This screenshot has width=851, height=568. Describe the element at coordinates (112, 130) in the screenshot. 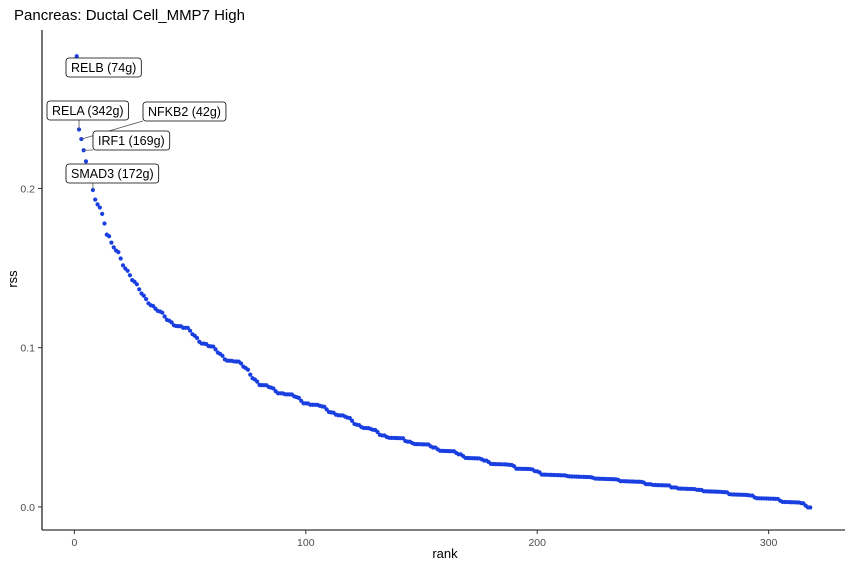

I see `annotation-connector` at that location.